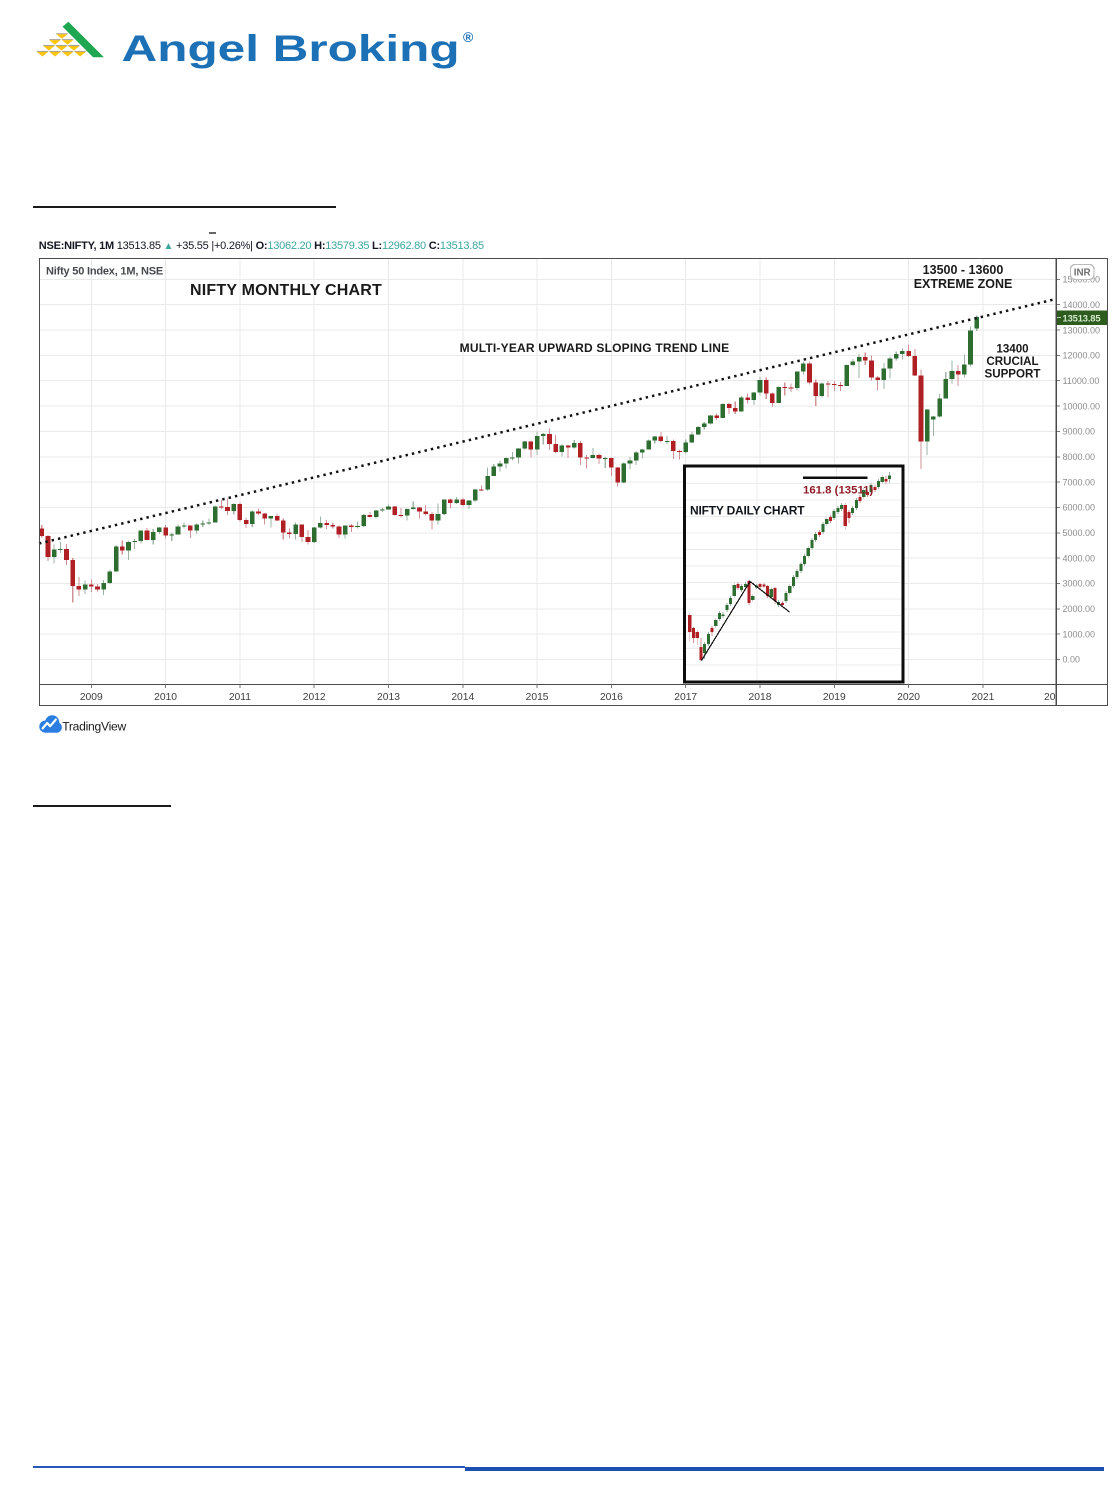 This screenshot has height=1507, width=1117. I want to click on svg-text: 2018, so click(760, 697).